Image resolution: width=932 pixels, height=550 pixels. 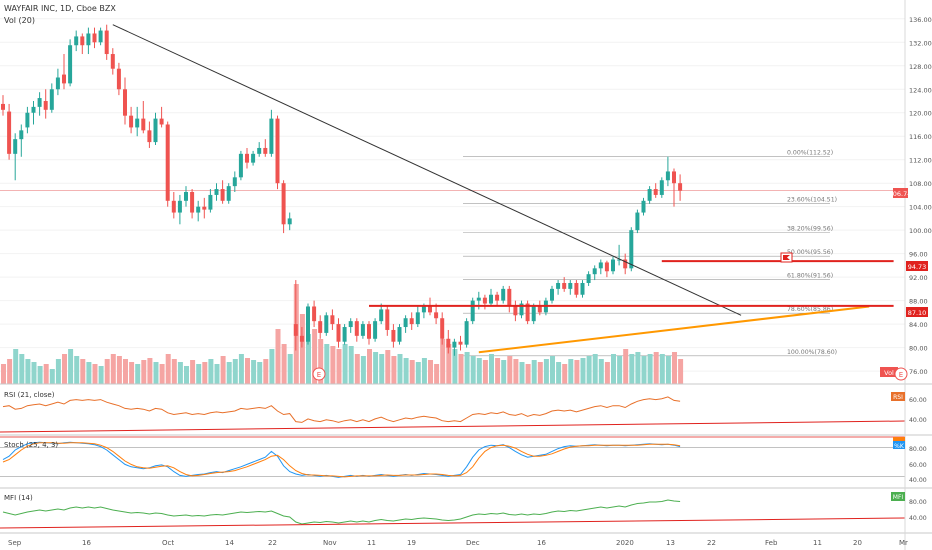 I want to click on rsi-support-line, so click(x=453, y=426).